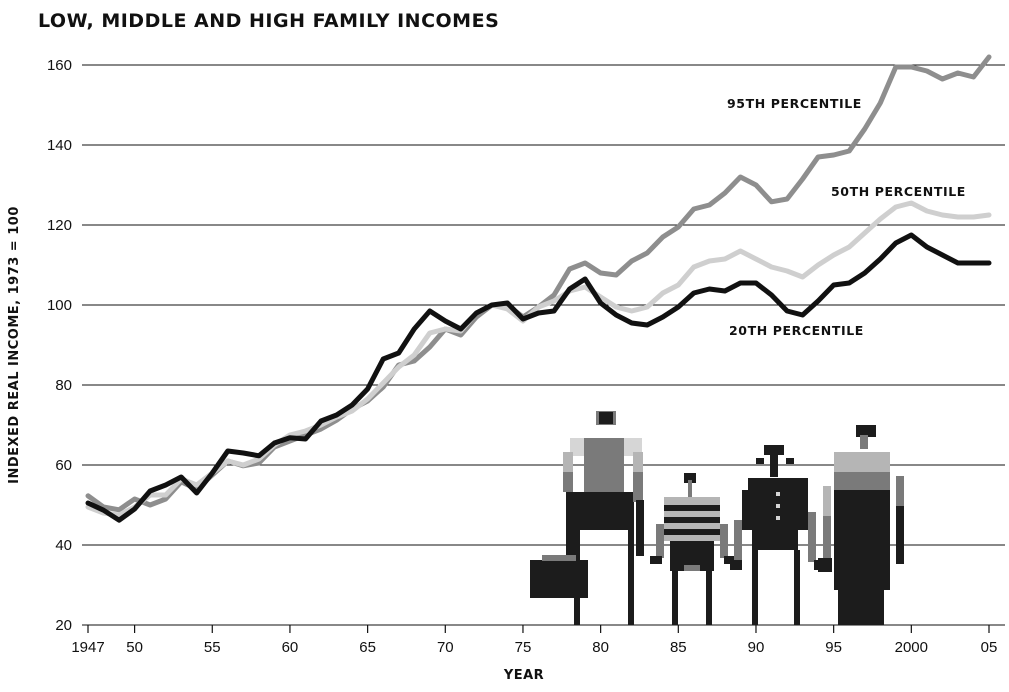 The width and height of the screenshot is (1009, 692). I want to click on x-tick-label: 05, so click(989, 647).